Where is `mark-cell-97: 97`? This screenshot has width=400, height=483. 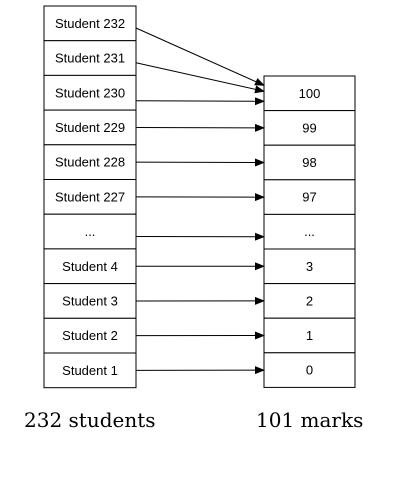 mark-cell-97: 97 is located at coordinates (309, 197).